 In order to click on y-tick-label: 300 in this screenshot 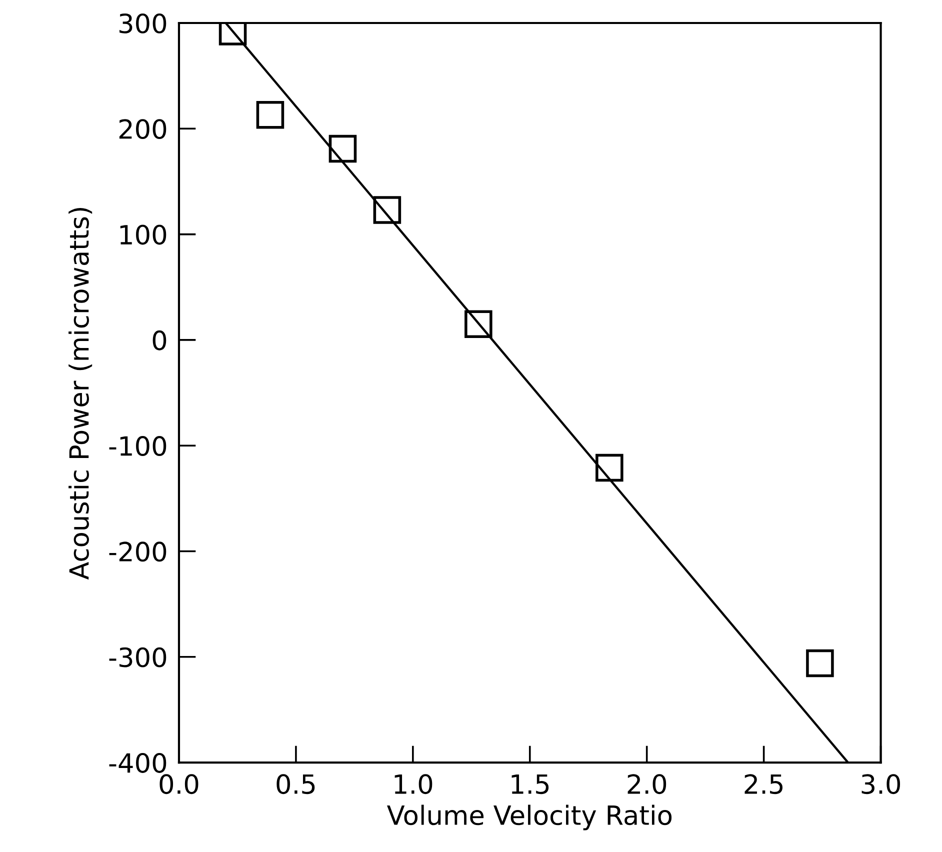, I will do `click(143, 23)`.